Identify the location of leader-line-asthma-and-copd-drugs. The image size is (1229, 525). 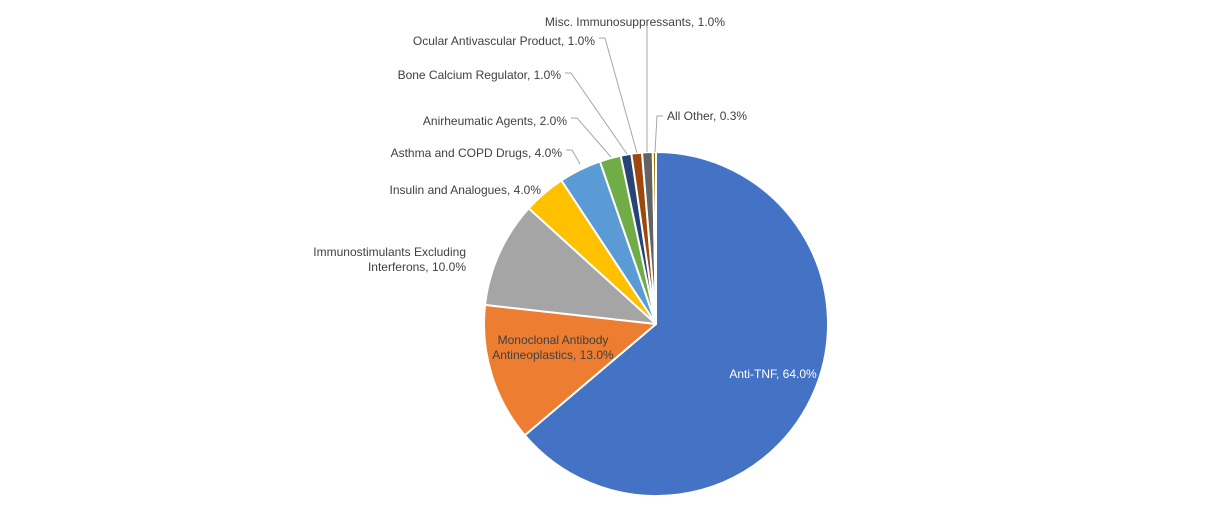
(573, 157).